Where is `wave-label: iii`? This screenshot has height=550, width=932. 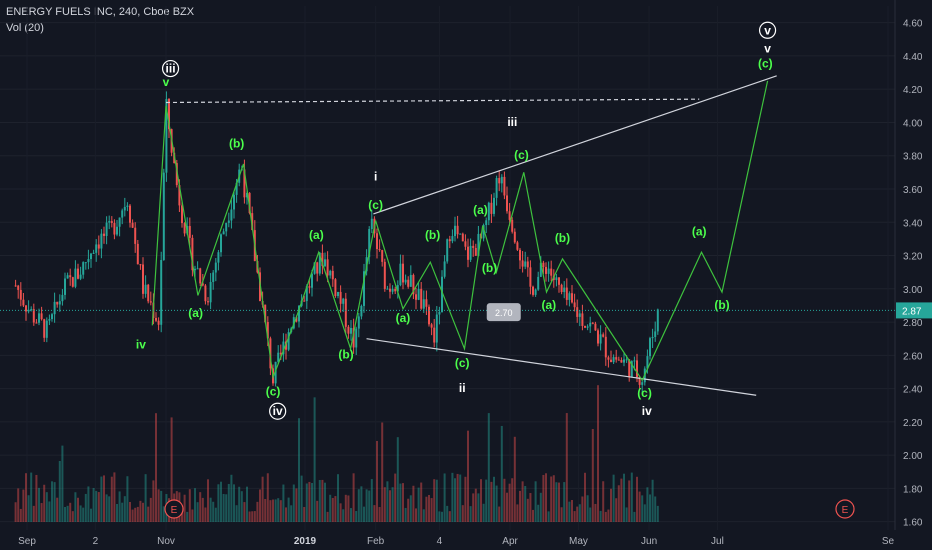
wave-label: iii is located at coordinates (171, 69).